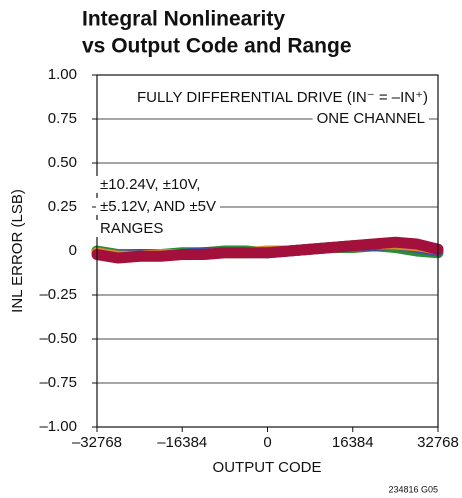 This screenshot has height=498, width=462. Describe the element at coordinates (17, 251) in the screenshot. I see `y-axis-label: INL ERROR (LSB)` at that location.